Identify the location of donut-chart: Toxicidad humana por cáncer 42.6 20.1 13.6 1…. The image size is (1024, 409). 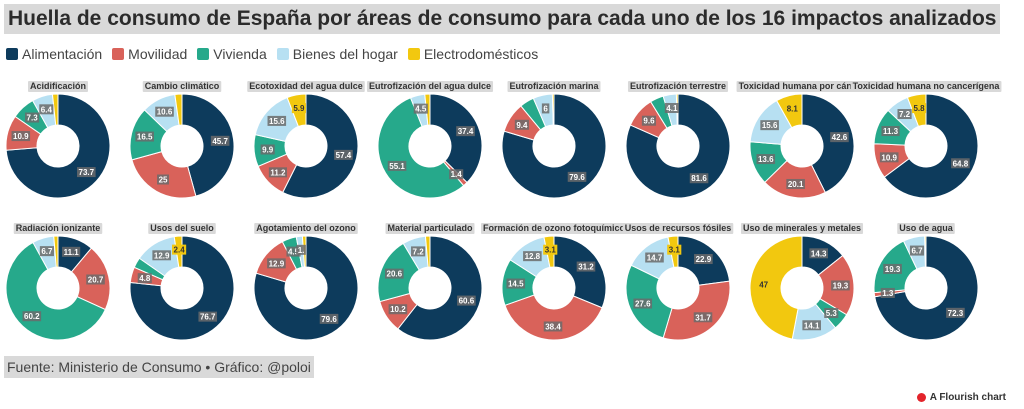
(802, 140).